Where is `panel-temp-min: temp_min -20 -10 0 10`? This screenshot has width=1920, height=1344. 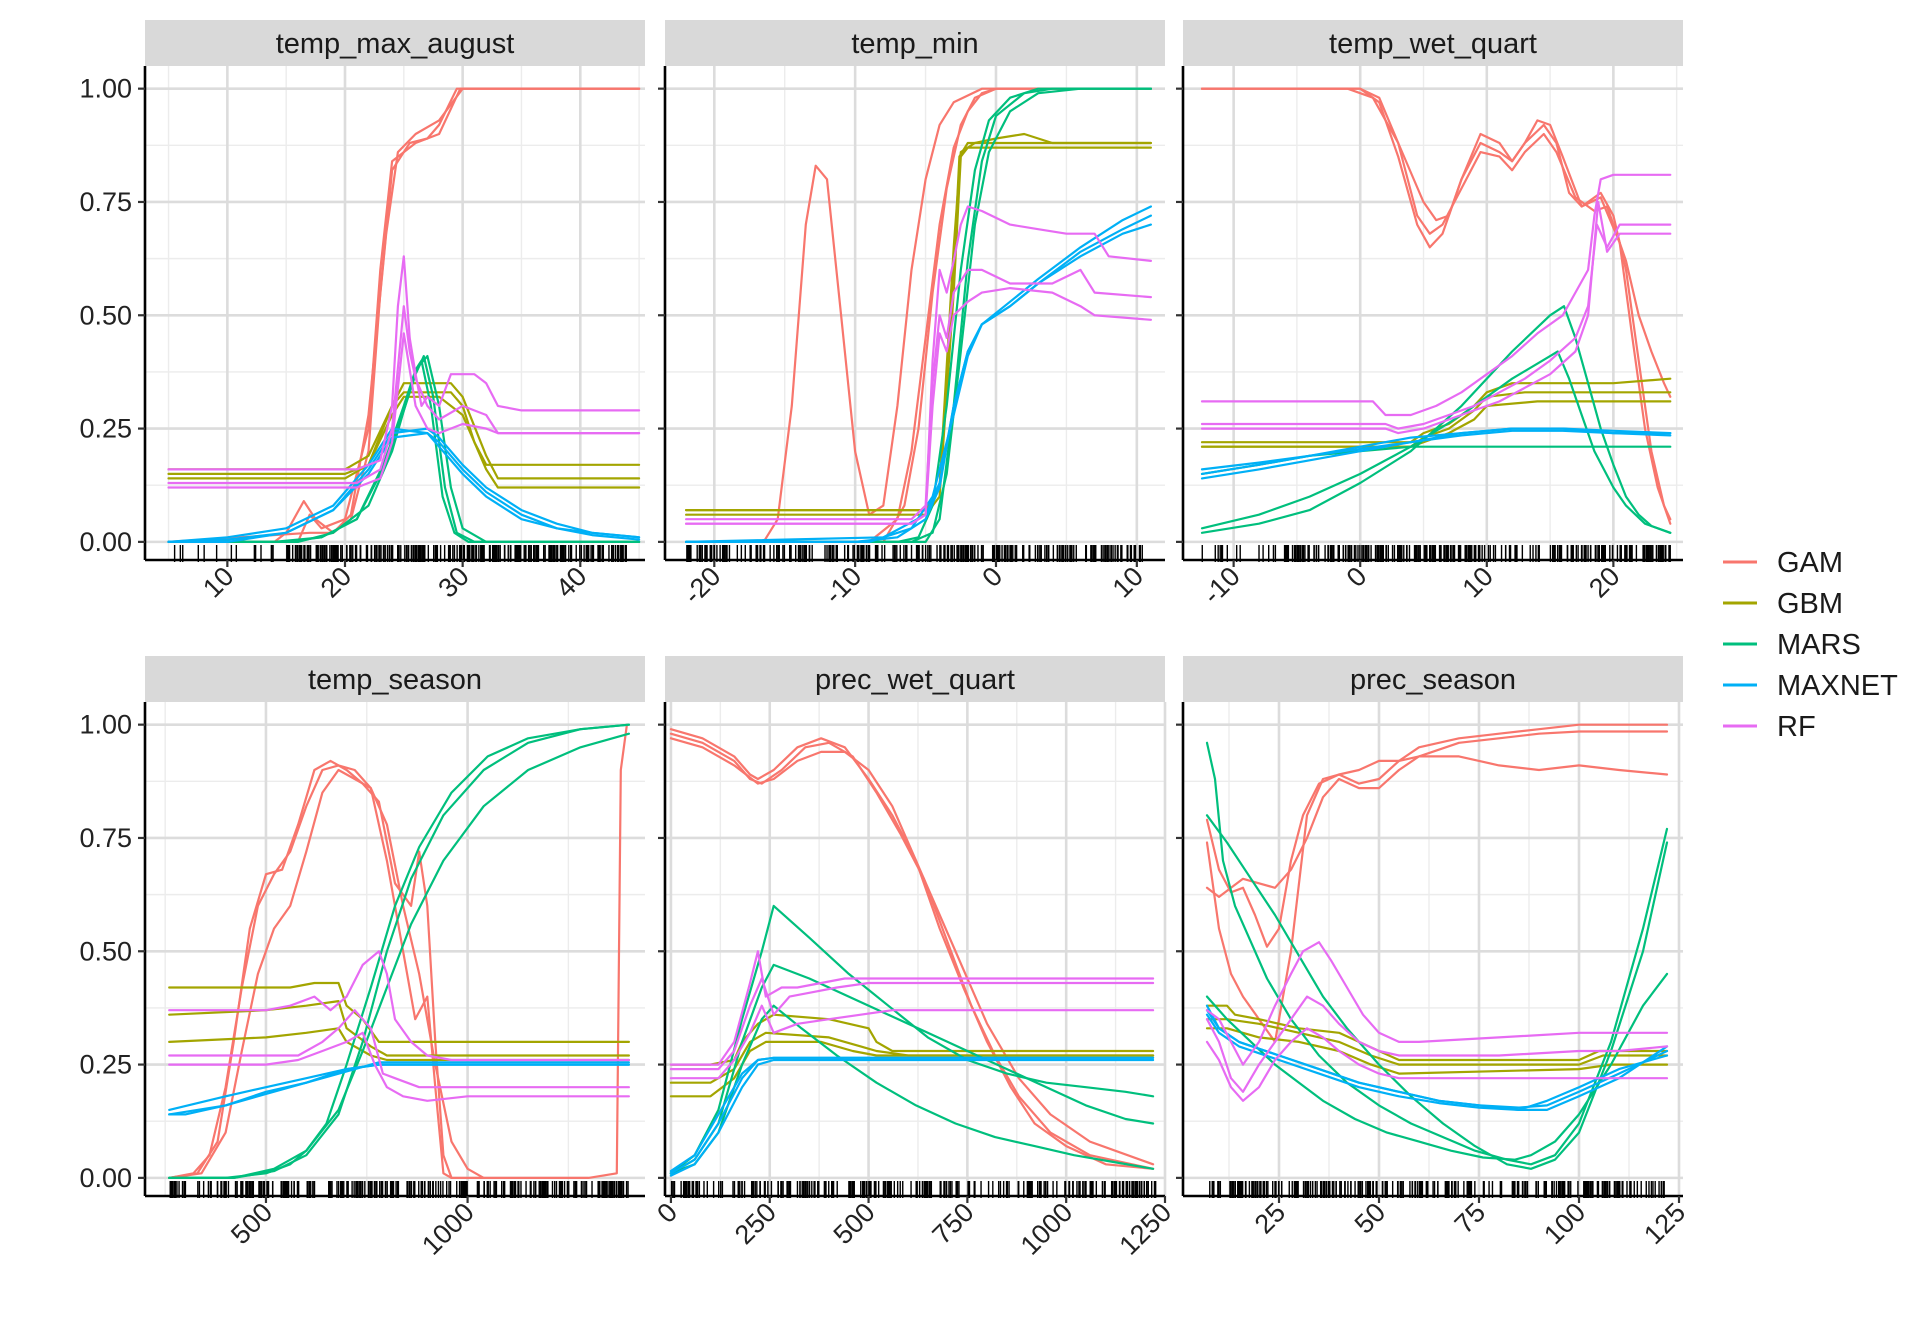 panel-temp-min: temp_min -20 -10 0 10 is located at coordinates (911, 315).